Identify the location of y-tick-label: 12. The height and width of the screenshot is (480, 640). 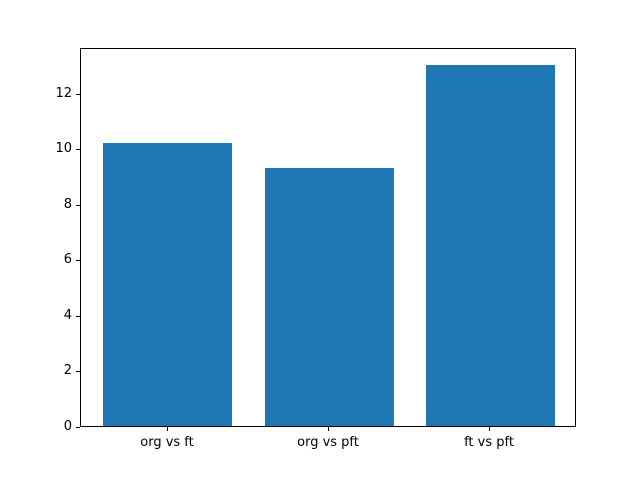
(63, 93).